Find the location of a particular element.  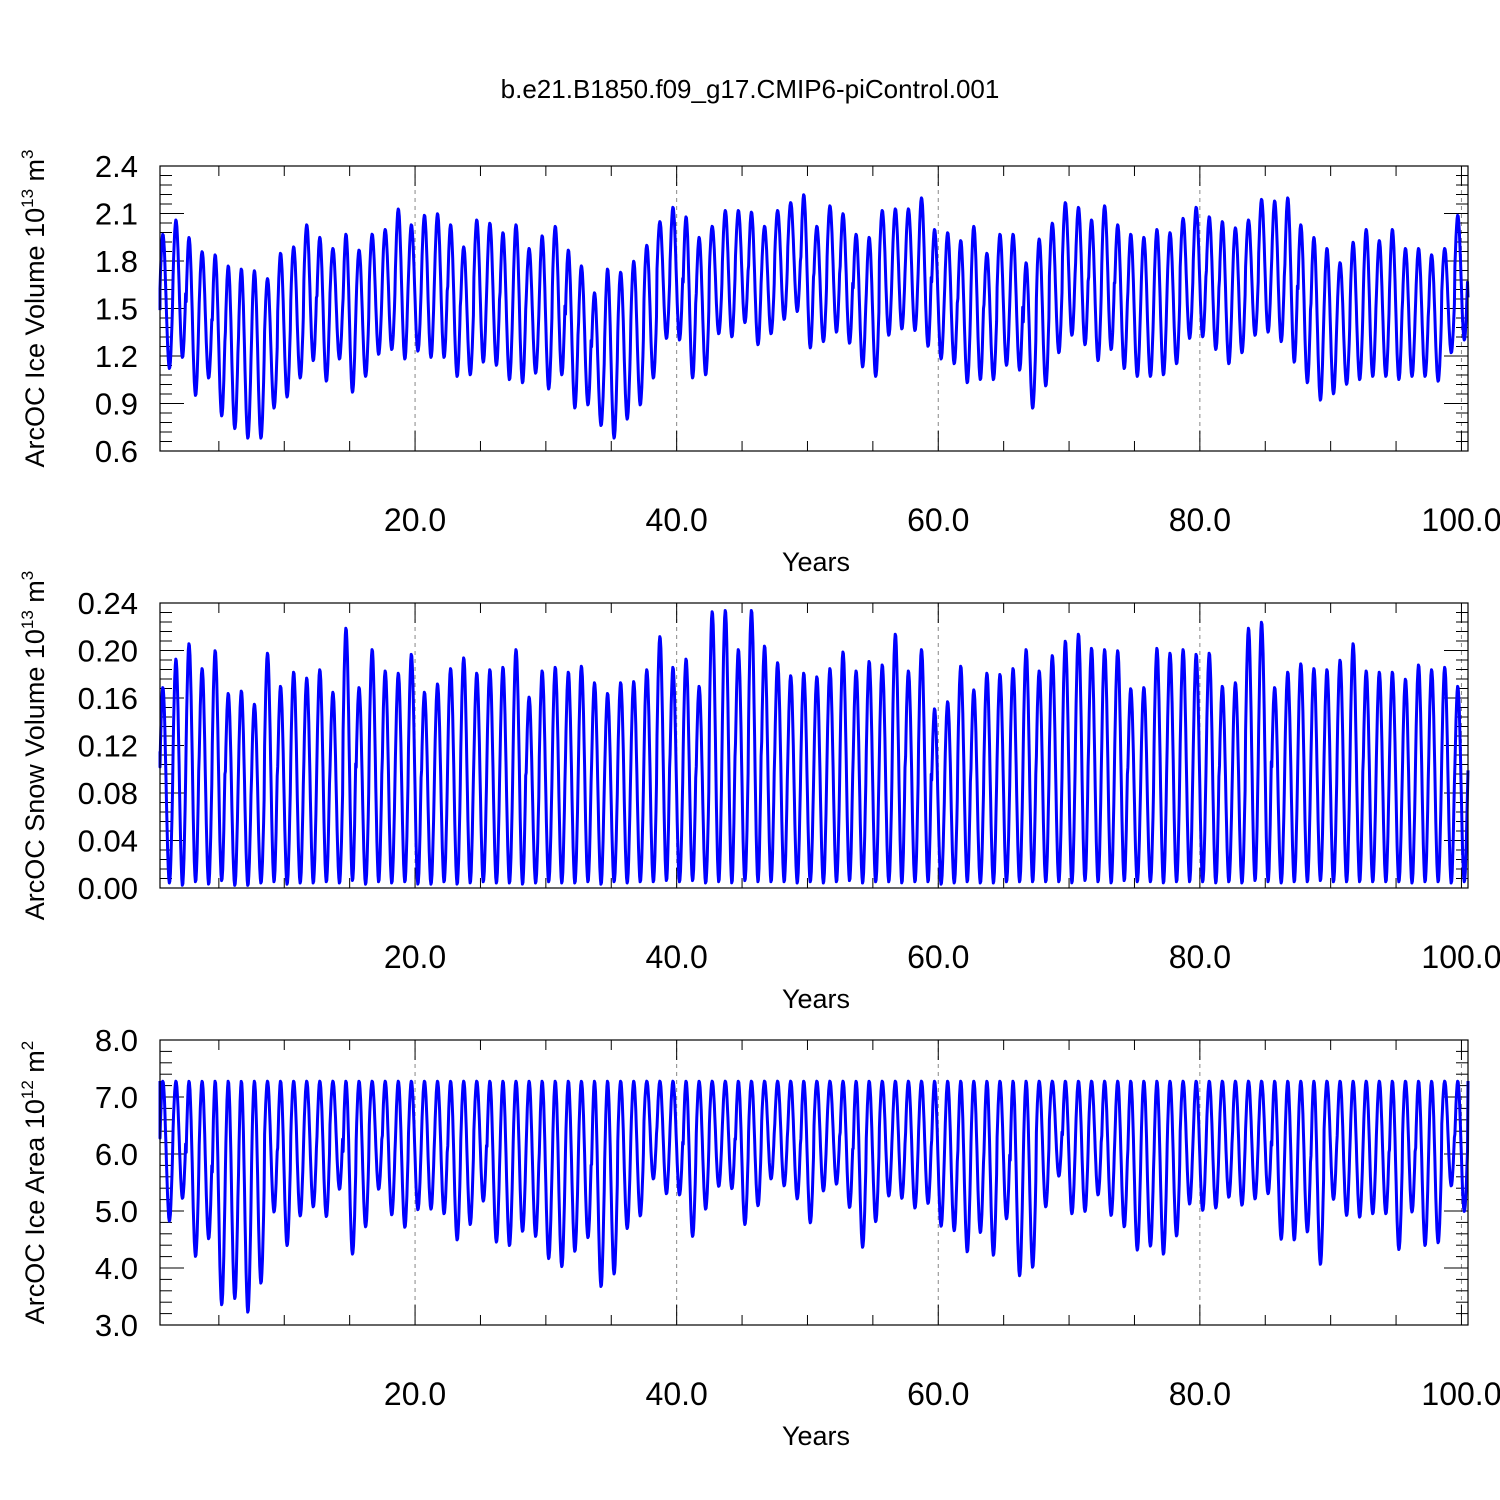

y-axis-label-unit-exponent: 2 is located at coordinates (27, 1045).